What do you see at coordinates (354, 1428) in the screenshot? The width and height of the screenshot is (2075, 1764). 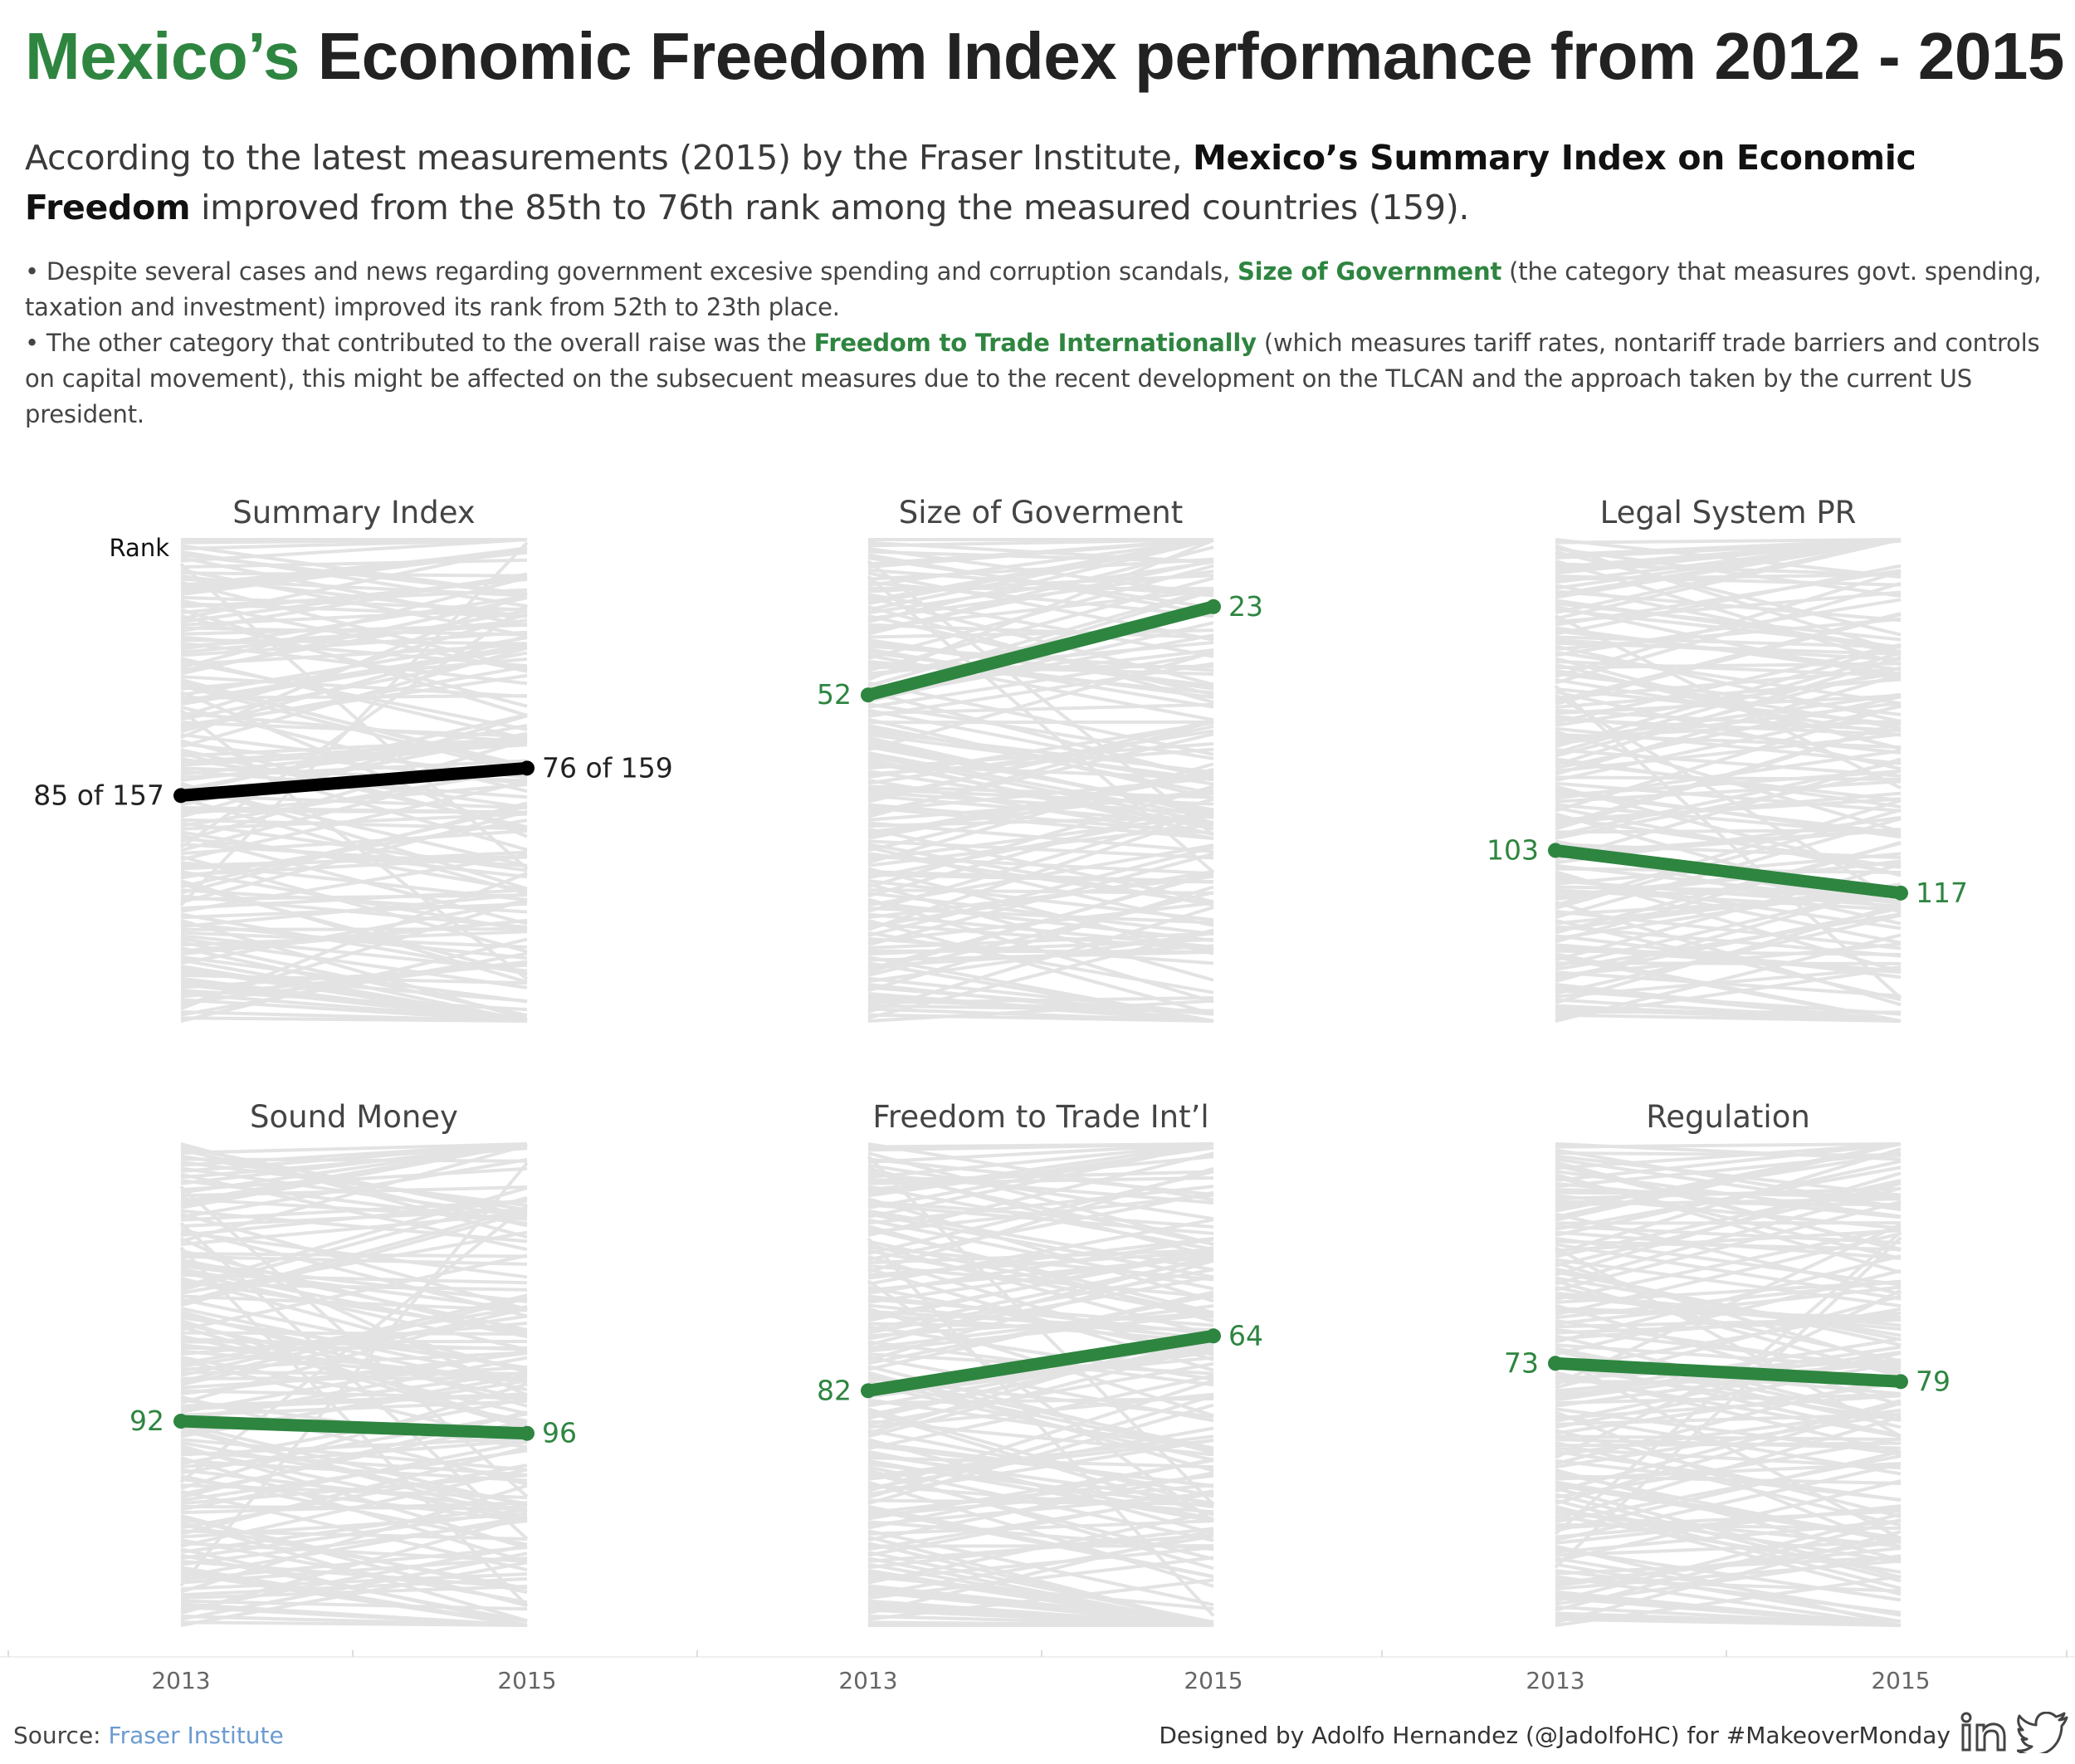 I see `panel-4-highlight-line` at bounding box center [354, 1428].